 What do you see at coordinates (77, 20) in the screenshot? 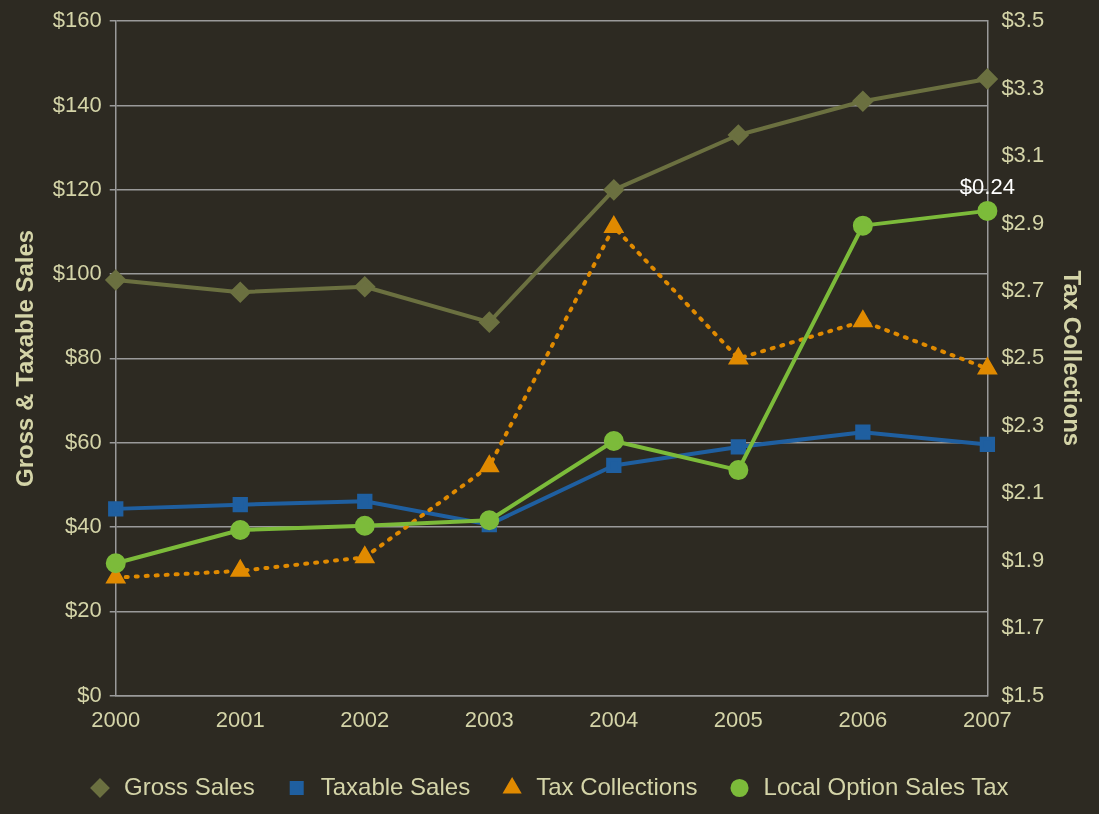
I see `y-tick-label: $160` at bounding box center [77, 20].